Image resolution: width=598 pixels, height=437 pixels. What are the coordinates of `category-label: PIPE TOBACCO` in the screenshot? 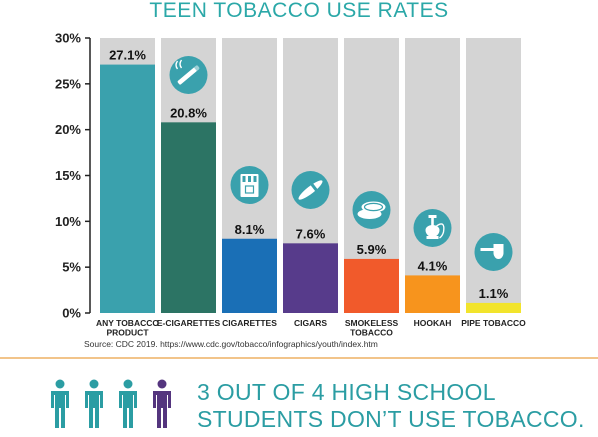 It's located at (493, 323).